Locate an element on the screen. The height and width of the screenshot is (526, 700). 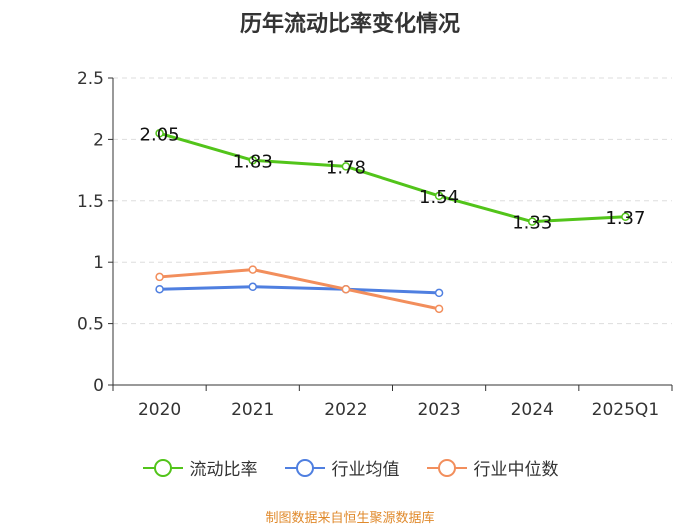
data-label: 1.83 is located at coordinates (253, 161).